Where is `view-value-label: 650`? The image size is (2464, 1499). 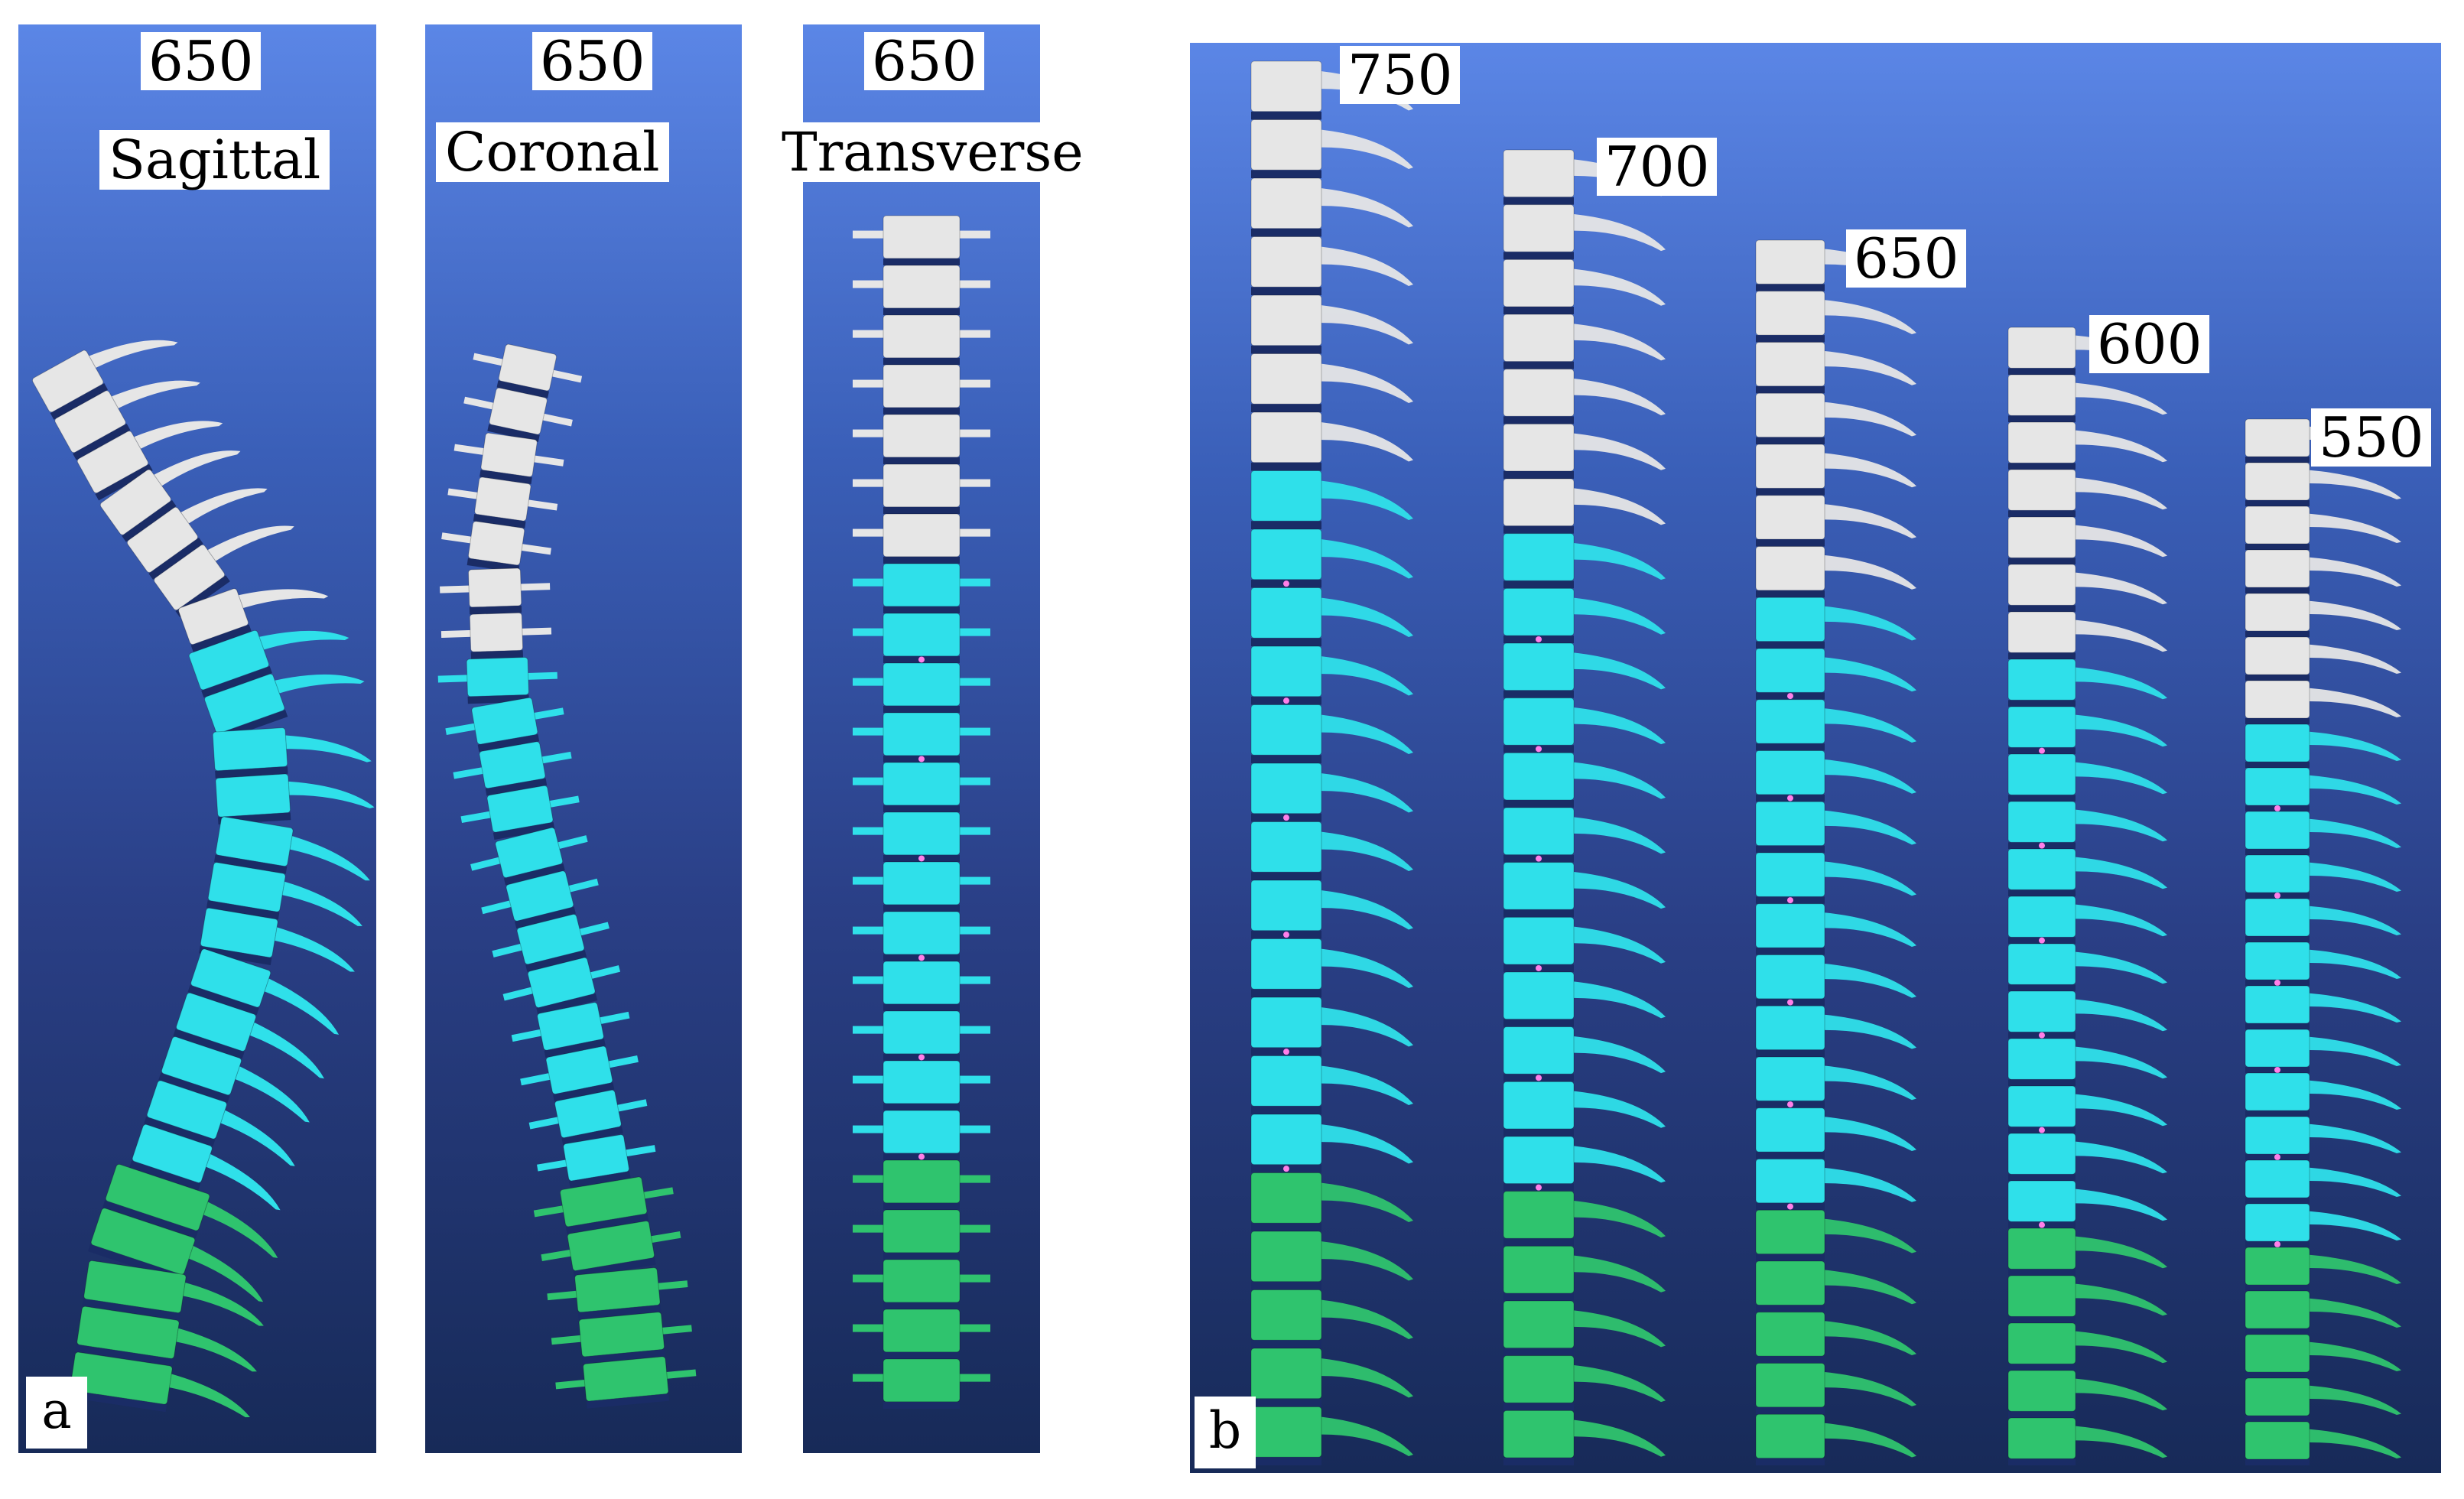
view-value-label: 650 is located at coordinates (592, 61).